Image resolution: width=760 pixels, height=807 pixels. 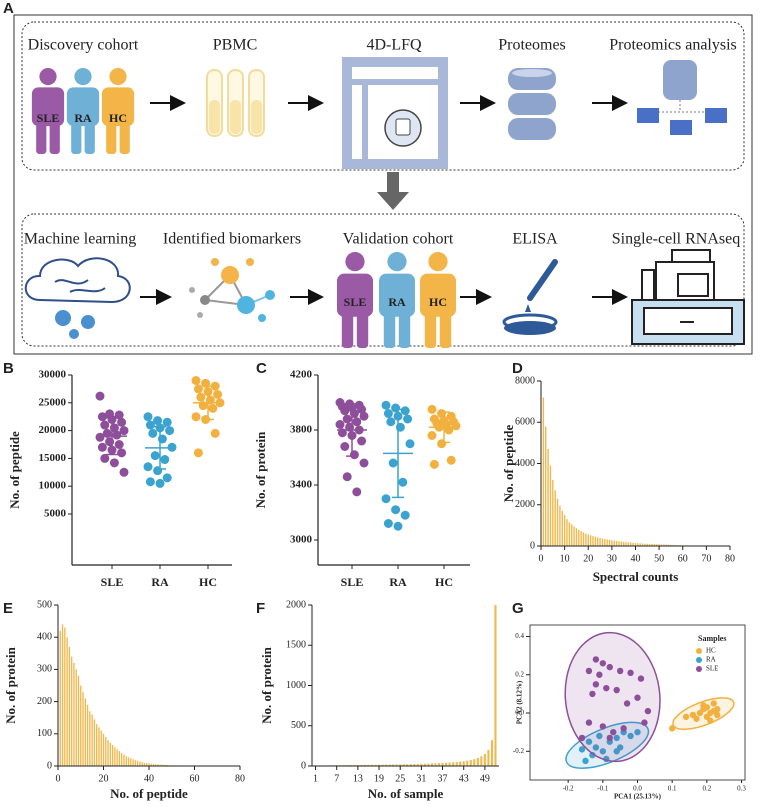 I want to click on y-tick-label: -0.2, so click(x=519, y=751).